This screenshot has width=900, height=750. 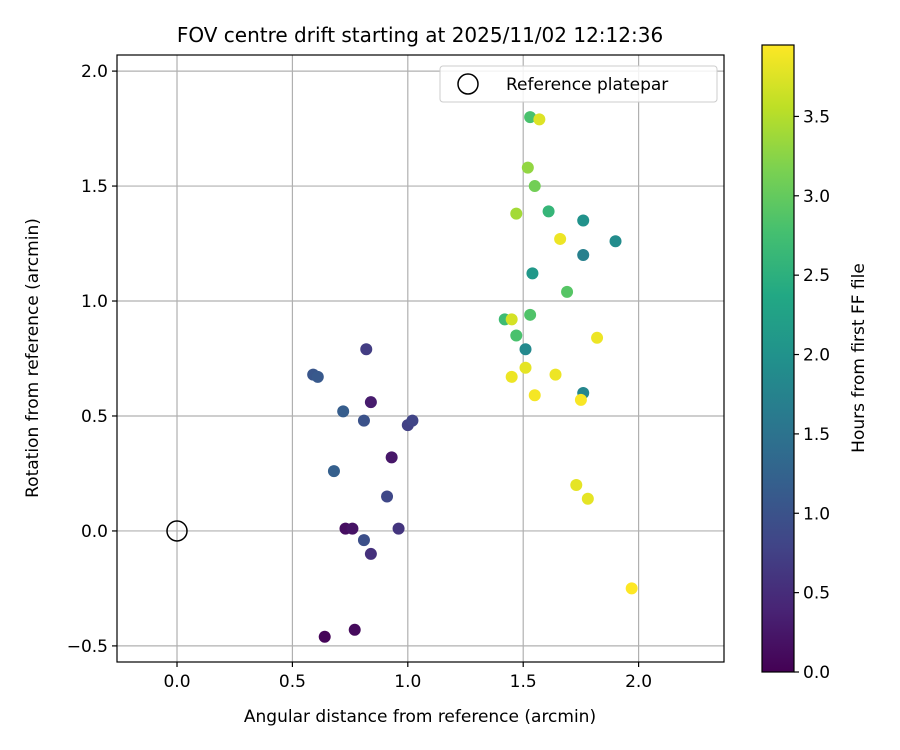 I want to click on x-tick-label: 1.5, so click(x=523, y=682).